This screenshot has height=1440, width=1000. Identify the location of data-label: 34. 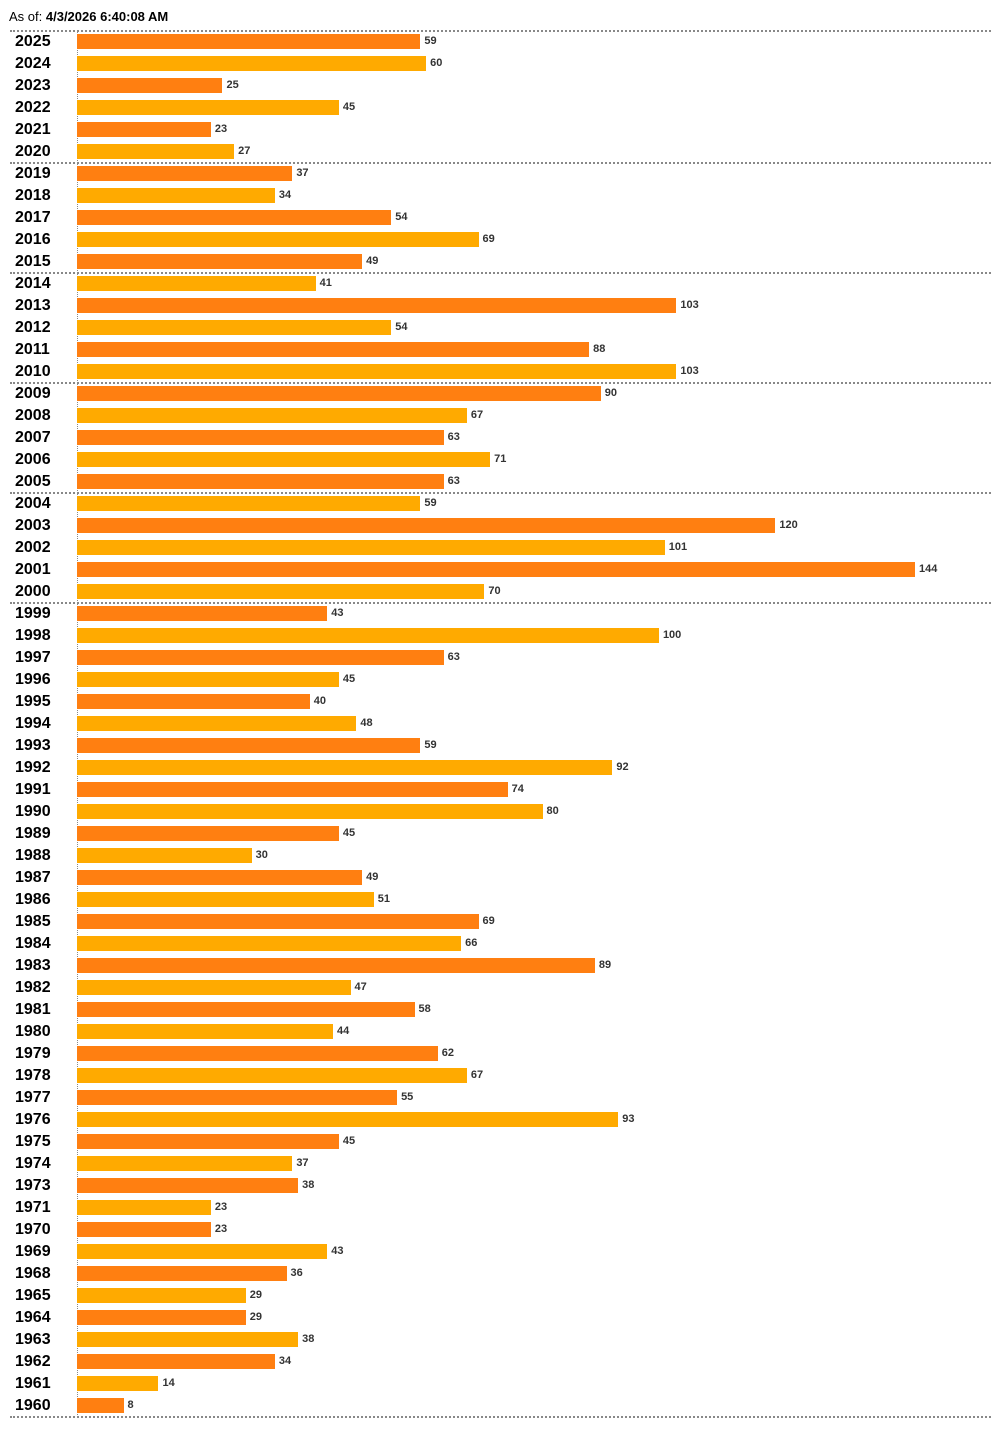
(285, 1361).